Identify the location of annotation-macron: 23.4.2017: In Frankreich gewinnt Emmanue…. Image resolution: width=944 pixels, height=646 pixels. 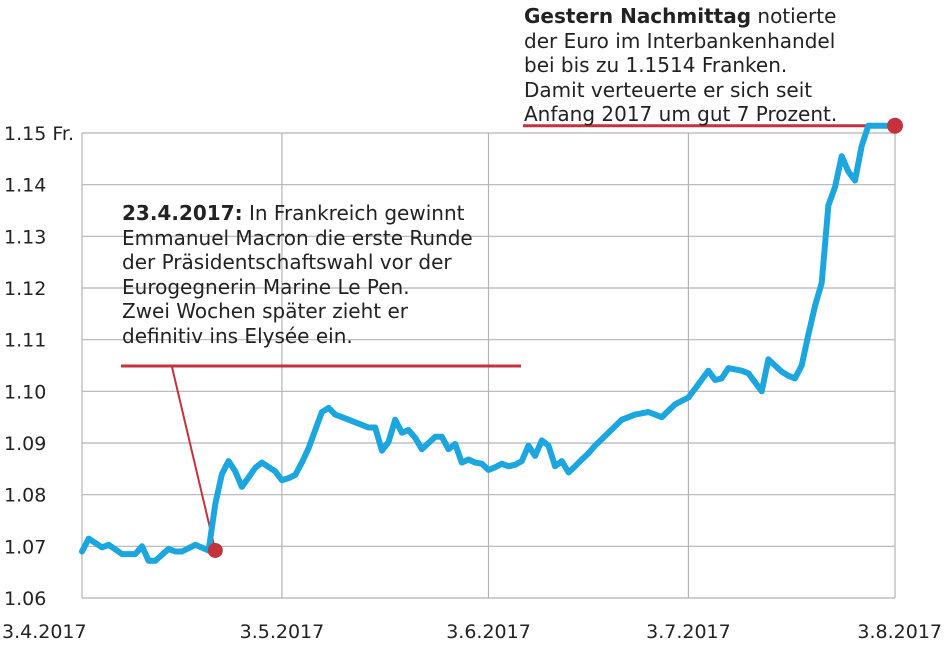
(297, 274).